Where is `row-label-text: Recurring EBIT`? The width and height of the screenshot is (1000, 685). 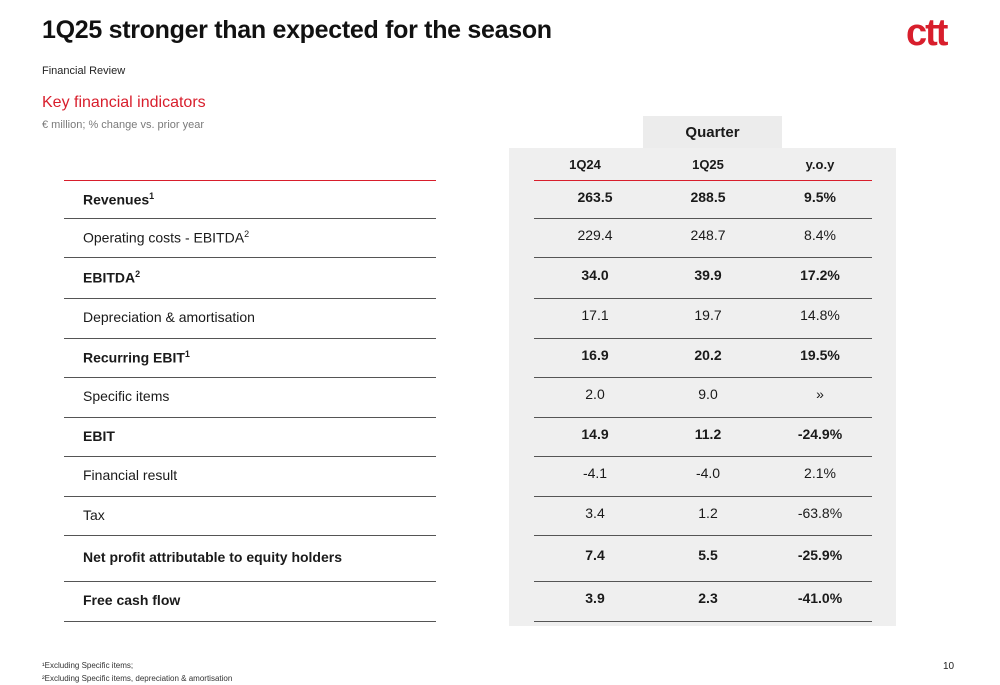
row-label-text: Recurring EBIT is located at coordinates (134, 357).